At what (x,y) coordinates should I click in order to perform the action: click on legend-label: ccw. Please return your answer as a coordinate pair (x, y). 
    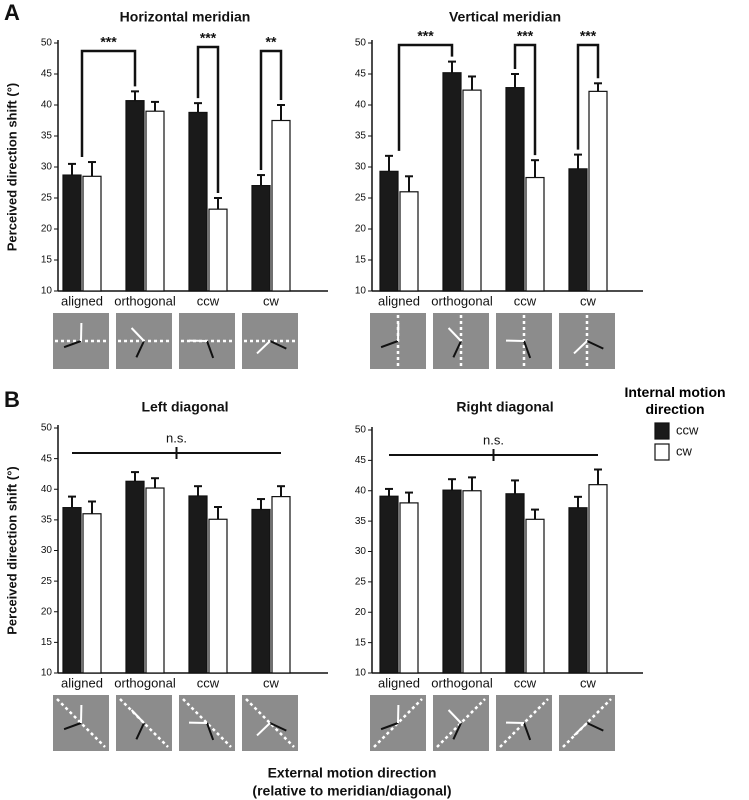
    Looking at the image, I should click on (687, 429).